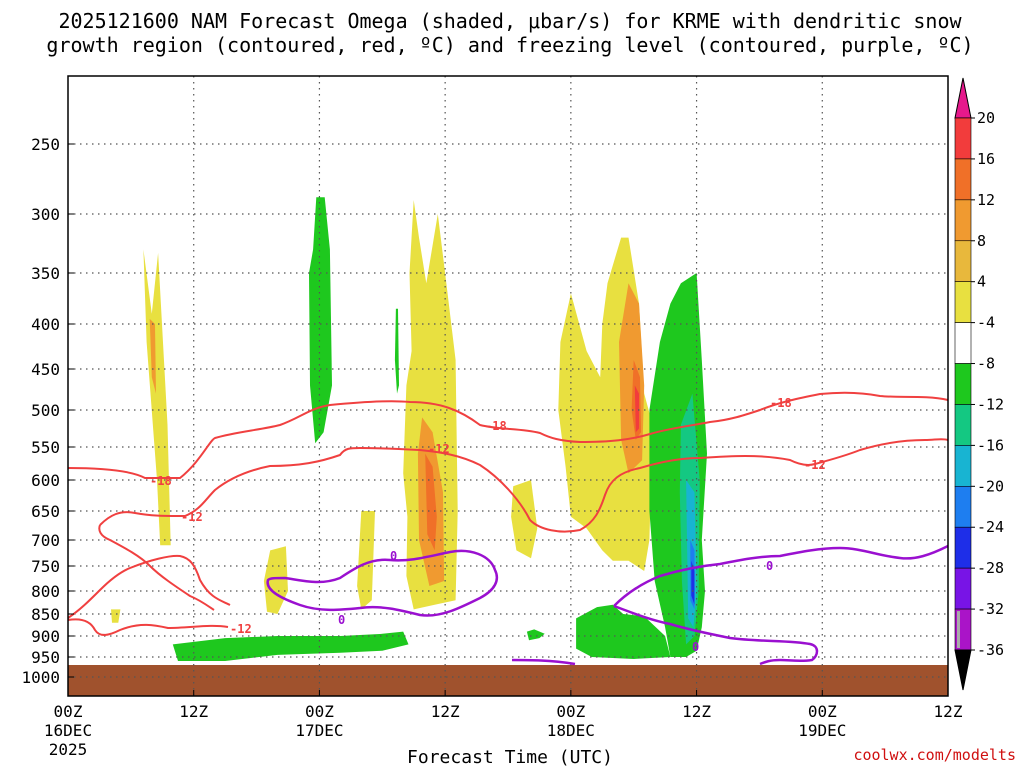  I want to click on label-minus18-a: -18, so click(161, 481).